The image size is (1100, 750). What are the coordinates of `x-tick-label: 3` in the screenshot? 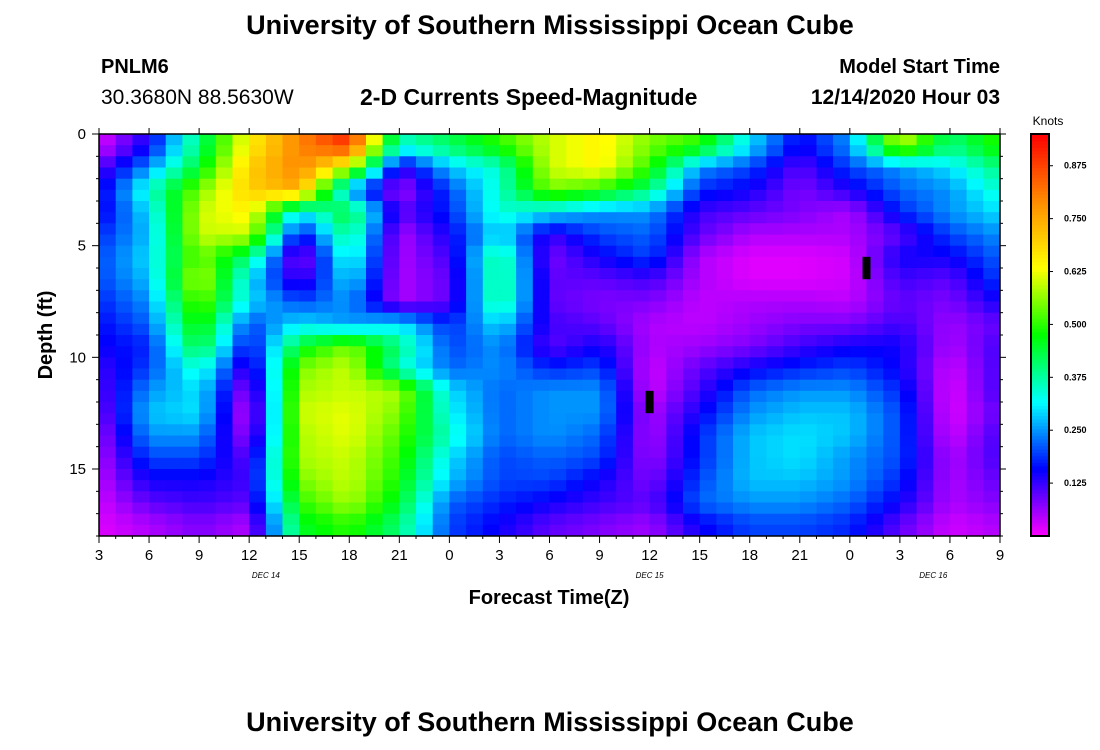 It's located at (99, 555).